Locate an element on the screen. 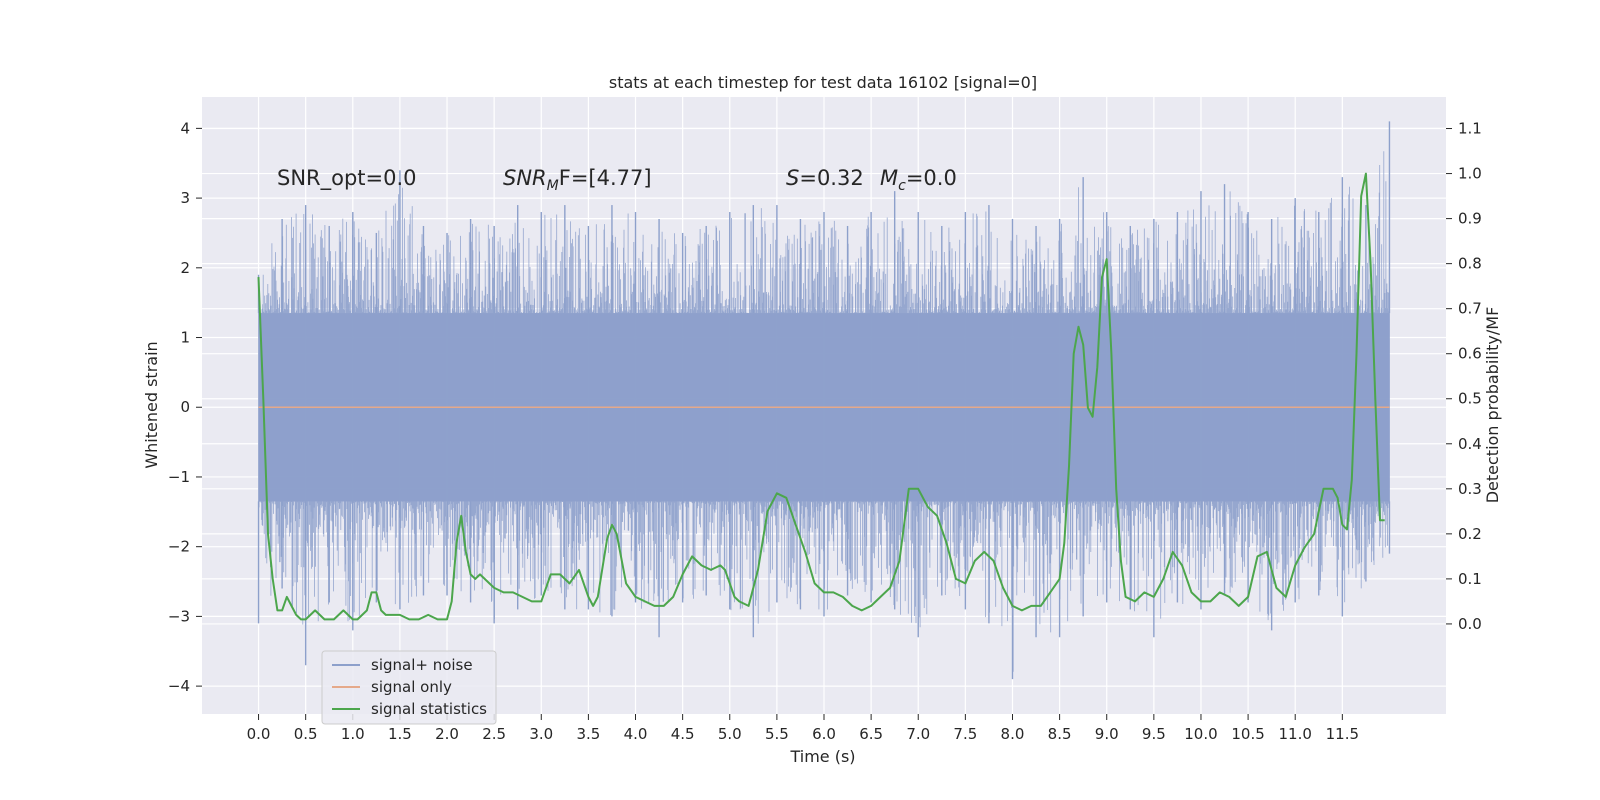  y2-tick-label: 1.0 is located at coordinates (1470, 174).